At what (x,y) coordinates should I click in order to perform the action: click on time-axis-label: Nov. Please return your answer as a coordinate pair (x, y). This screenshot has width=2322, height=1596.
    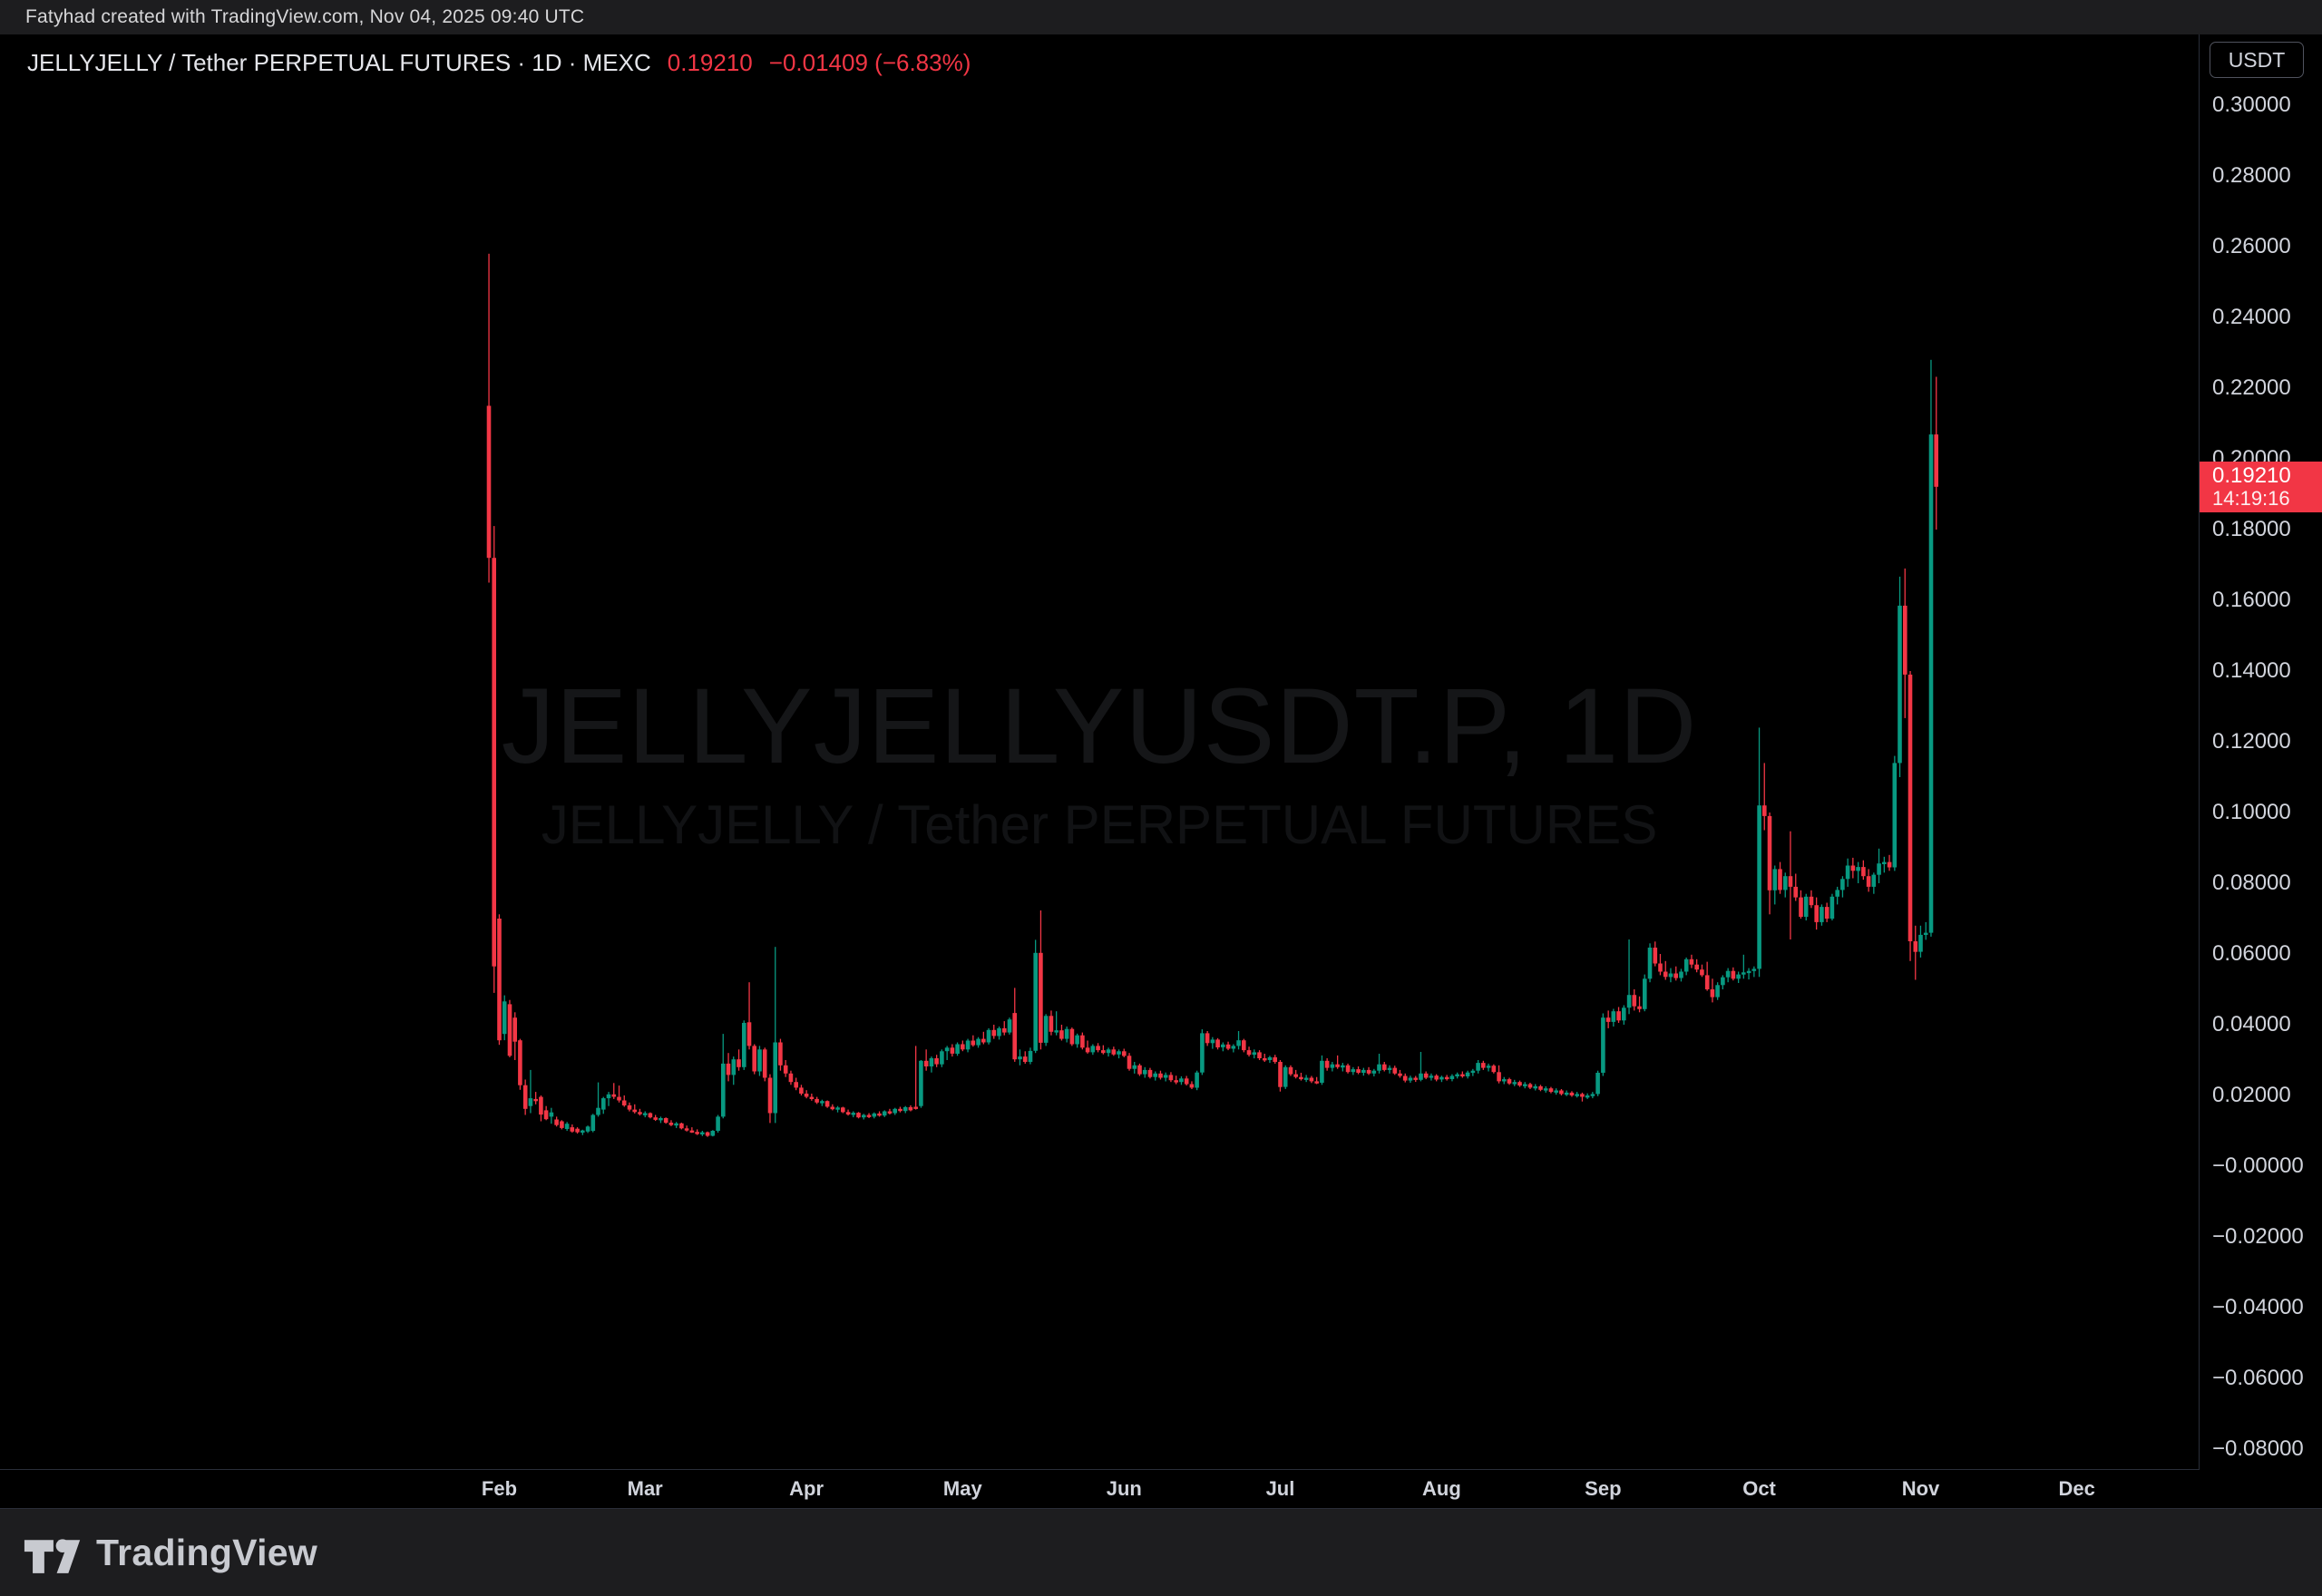
    Looking at the image, I should click on (1921, 1488).